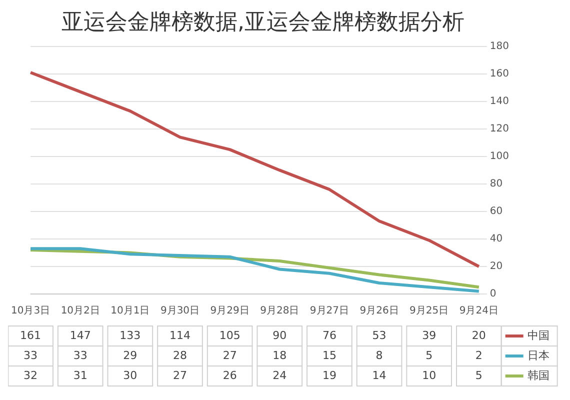 This screenshot has height=400, width=570. Describe the element at coordinates (80, 335) in the screenshot. I see `data-label: 147` at that location.